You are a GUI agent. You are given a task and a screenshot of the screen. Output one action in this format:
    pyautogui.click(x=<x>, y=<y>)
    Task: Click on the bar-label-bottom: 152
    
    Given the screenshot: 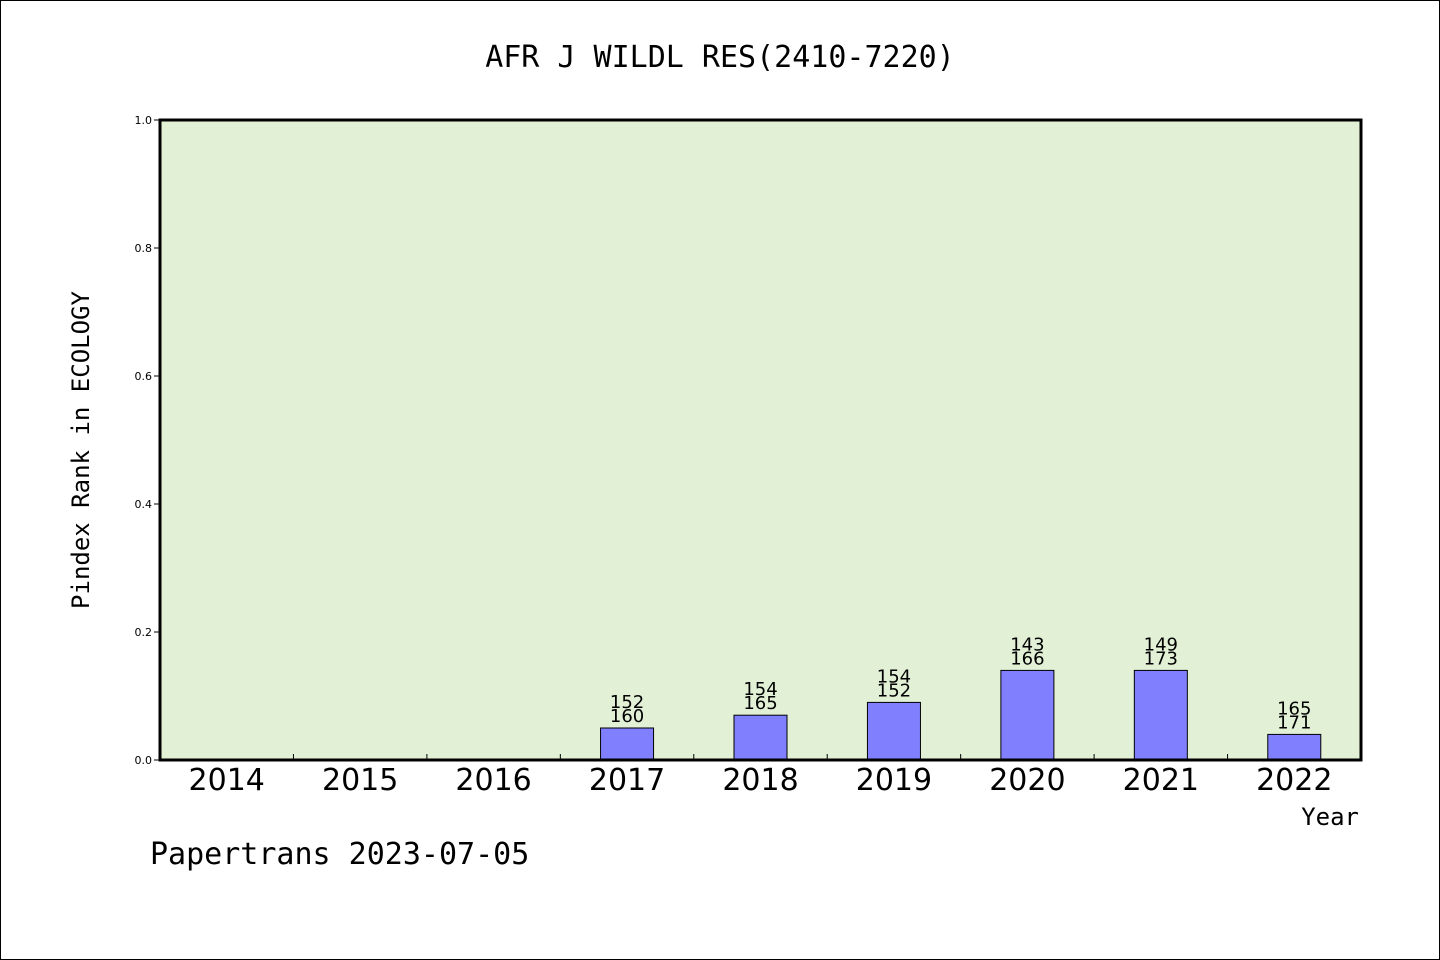 What is the action you would take?
    pyautogui.click(x=894, y=690)
    